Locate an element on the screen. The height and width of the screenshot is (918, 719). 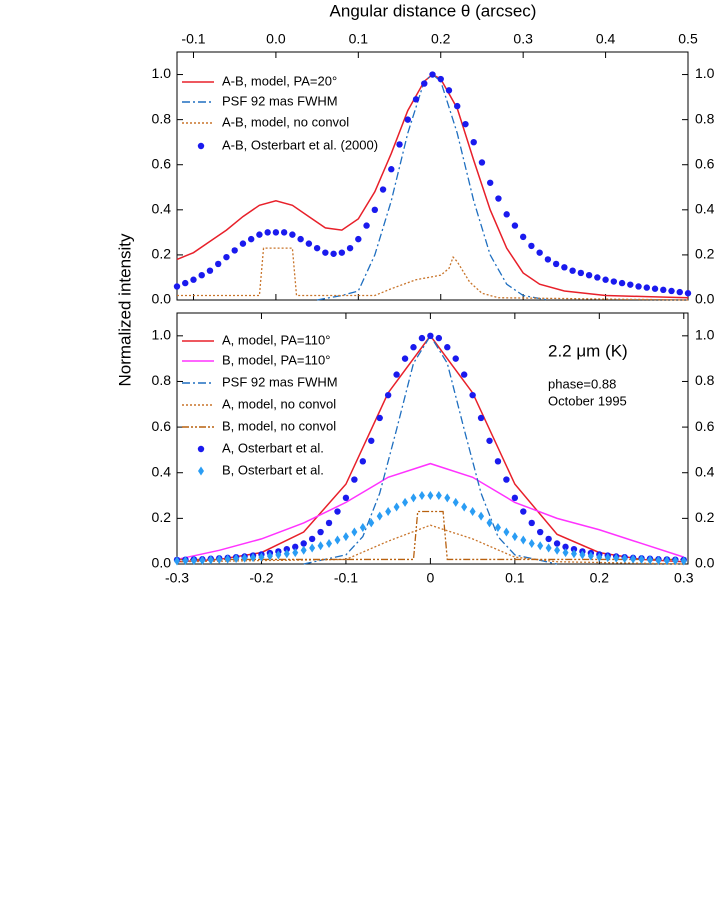
x-tick-label: -0.1 is located at coordinates (346, 578).